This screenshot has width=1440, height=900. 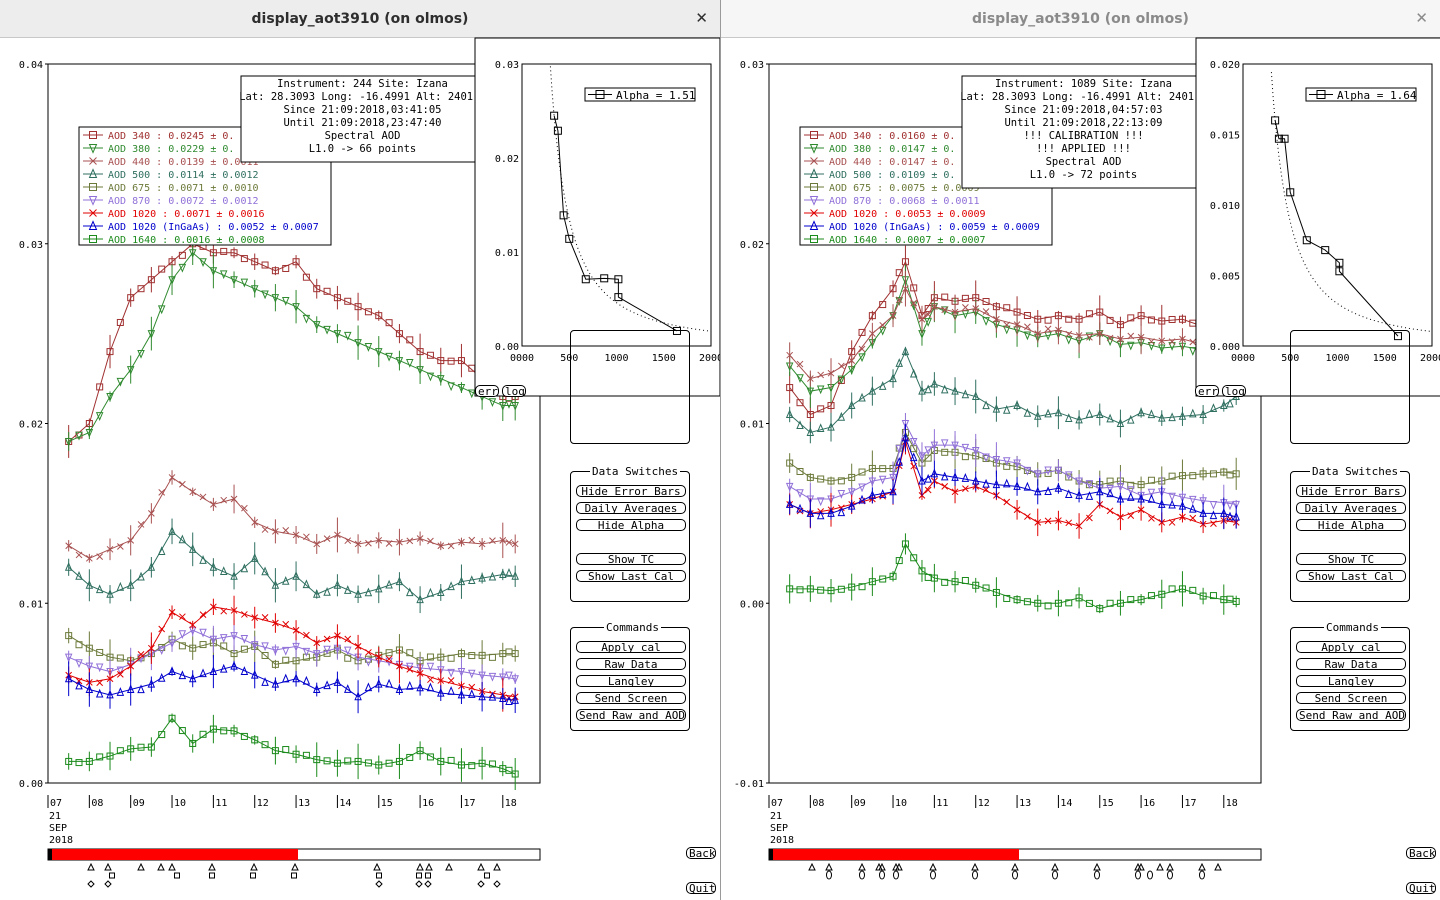 What do you see at coordinates (304, 803) in the screenshot?
I see `x-tick-label: 13` at bounding box center [304, 803].